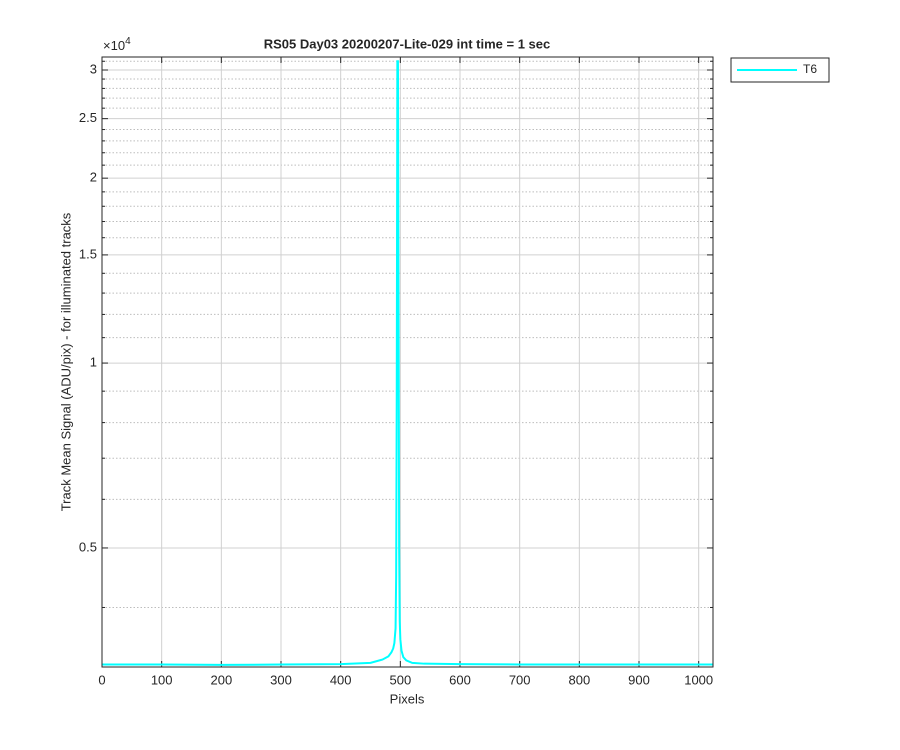 Image resolution: width=900 pixels, height=750 pixels. I want to click on y-tick-label: 2.5, so click(88, 117).